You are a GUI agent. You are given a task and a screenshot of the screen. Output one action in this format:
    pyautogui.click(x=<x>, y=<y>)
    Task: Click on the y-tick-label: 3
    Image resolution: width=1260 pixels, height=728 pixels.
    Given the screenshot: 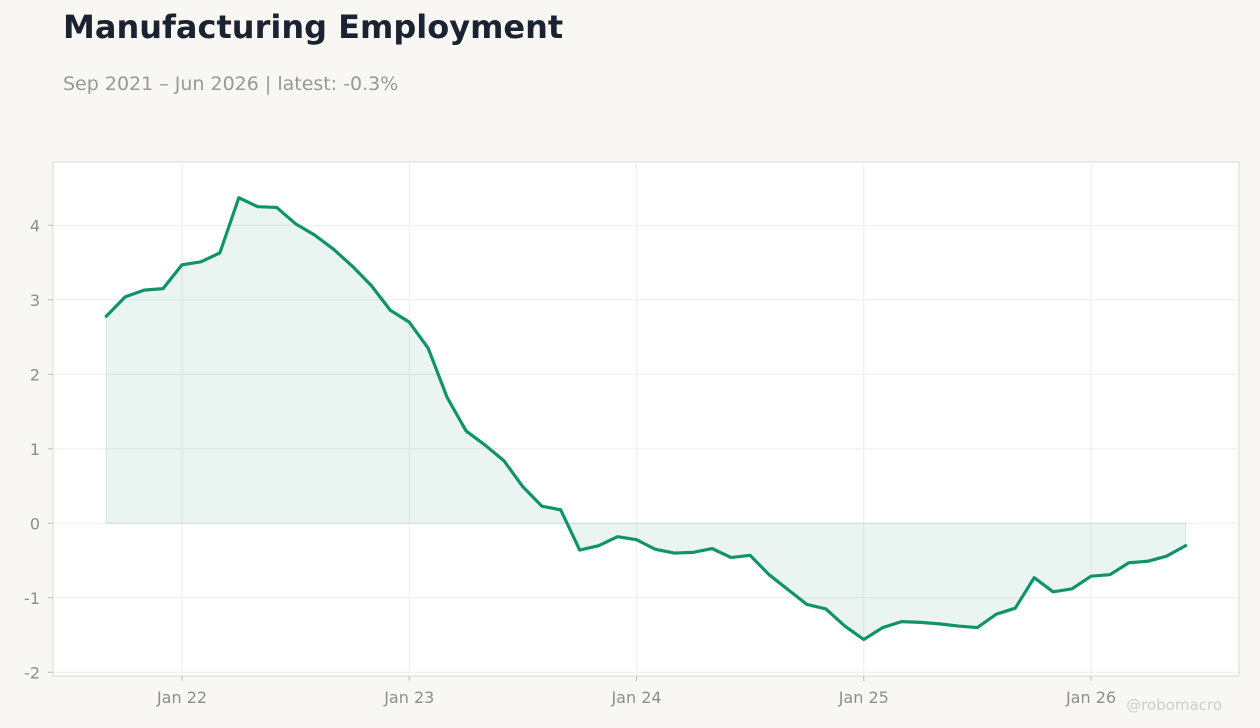 What is the action you would take?
    pyautogui.click(x=35, y=300)
    